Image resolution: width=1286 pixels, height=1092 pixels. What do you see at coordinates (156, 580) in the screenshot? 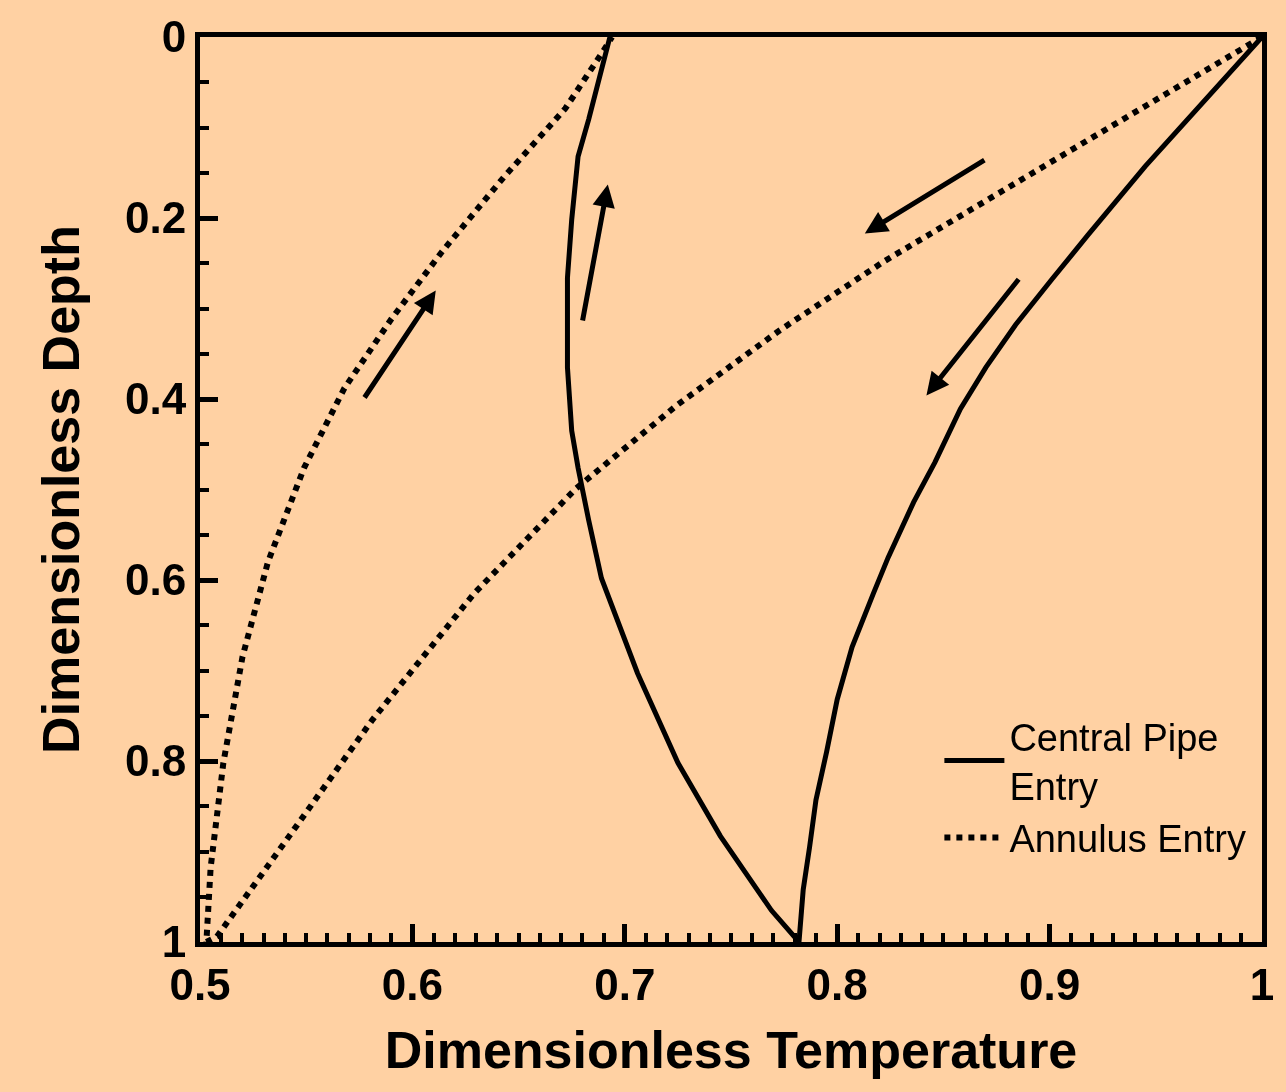
I see `y-tick-label: 0.6` at bounding box center [156, 580].